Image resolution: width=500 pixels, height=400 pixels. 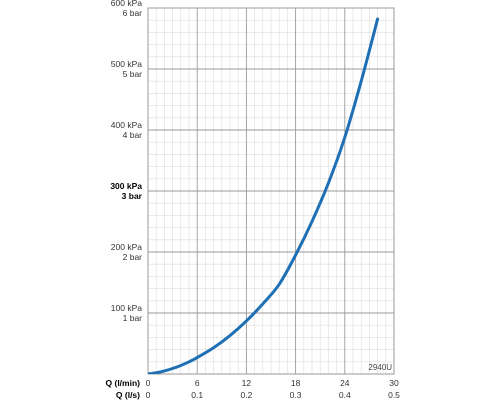 What do you see at coordinates (126, 64) in the screenshot?
I see `y-tick-label-kpa: 500 kPa` at bounding box center [126, 64].